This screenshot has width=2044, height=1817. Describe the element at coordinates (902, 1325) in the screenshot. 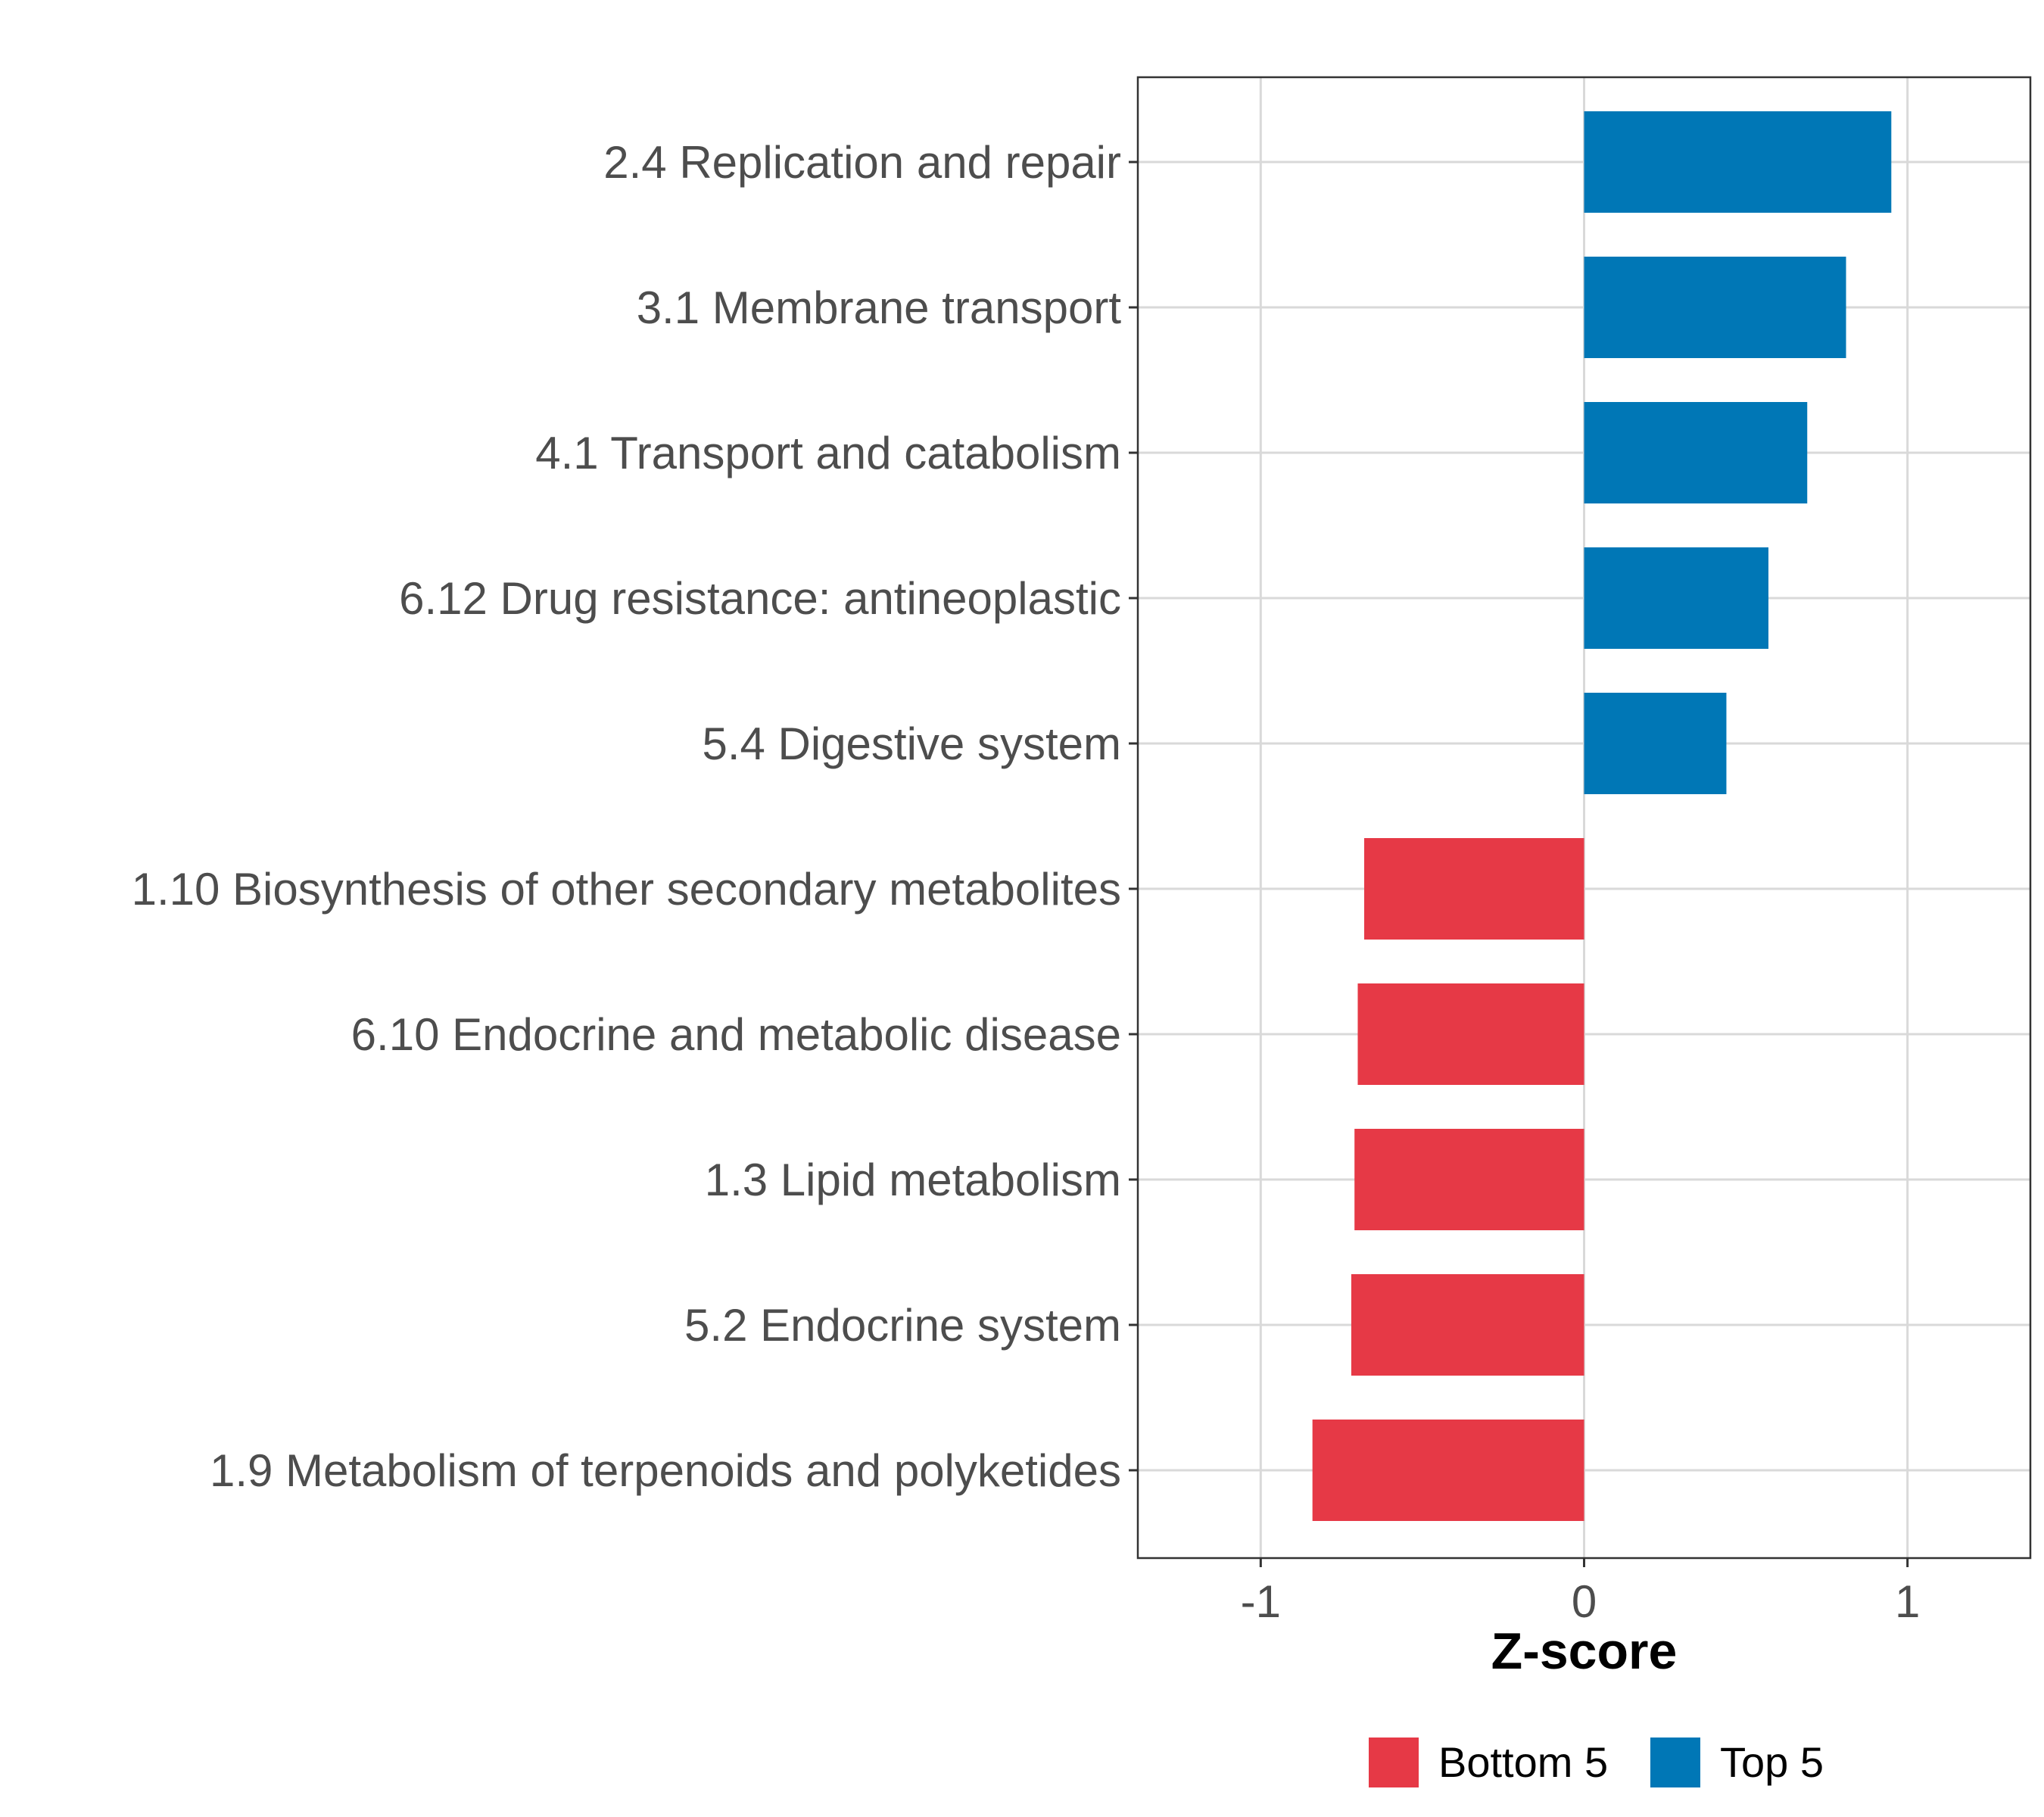

I see `category-label-9: 5.2 Endocrine system` at that location.